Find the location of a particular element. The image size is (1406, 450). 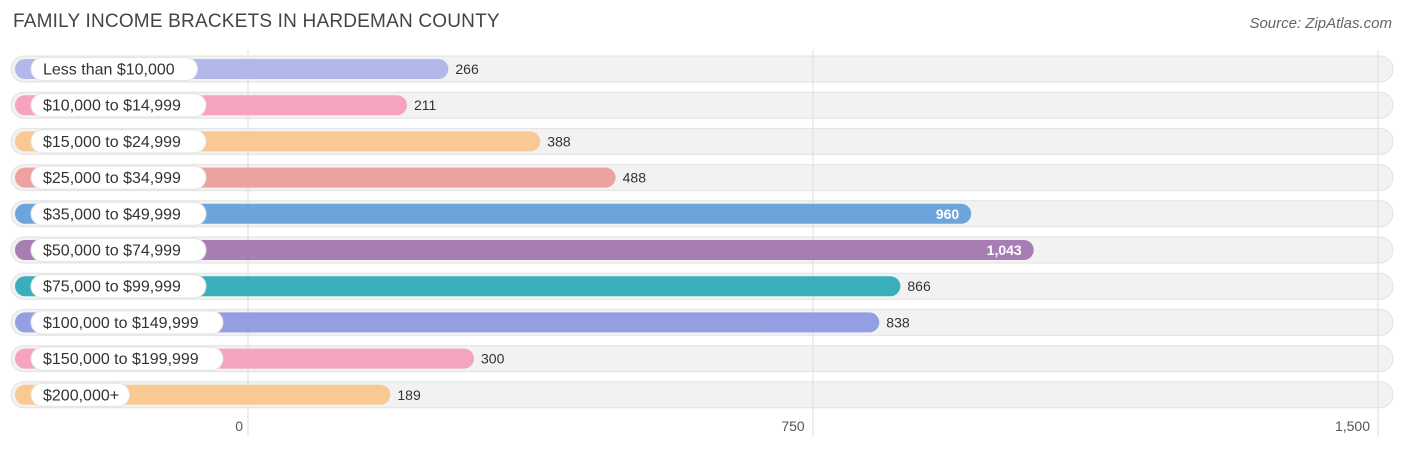

category-label: $35,000 to $49,999 is located at coordinates (112, 214).